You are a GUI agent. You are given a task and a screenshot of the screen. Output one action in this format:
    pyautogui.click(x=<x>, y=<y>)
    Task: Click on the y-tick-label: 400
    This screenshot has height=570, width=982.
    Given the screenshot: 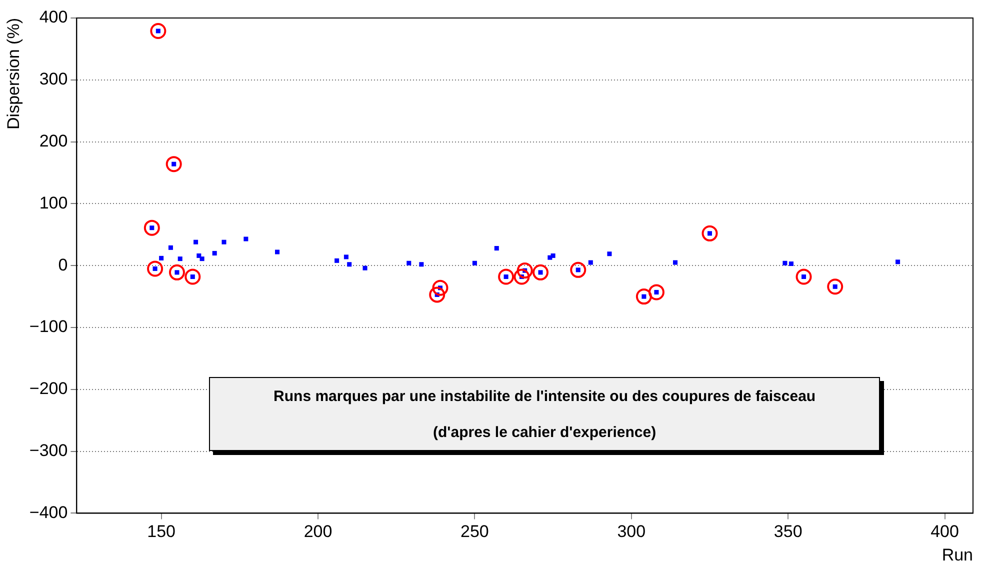 What is the action you would take?
    pyautogui.click(x=53, y=17)
    